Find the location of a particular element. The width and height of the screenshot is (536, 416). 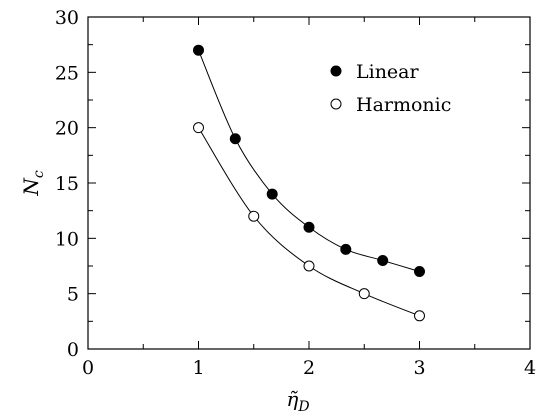

legend-label-harmonic: Harmonic is located at coordinates (403, 105).